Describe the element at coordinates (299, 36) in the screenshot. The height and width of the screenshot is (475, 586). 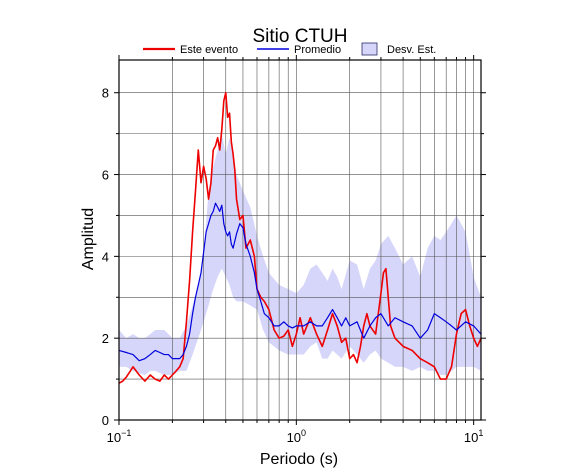
I see `chart-title: Sitio CTUH` at that location.